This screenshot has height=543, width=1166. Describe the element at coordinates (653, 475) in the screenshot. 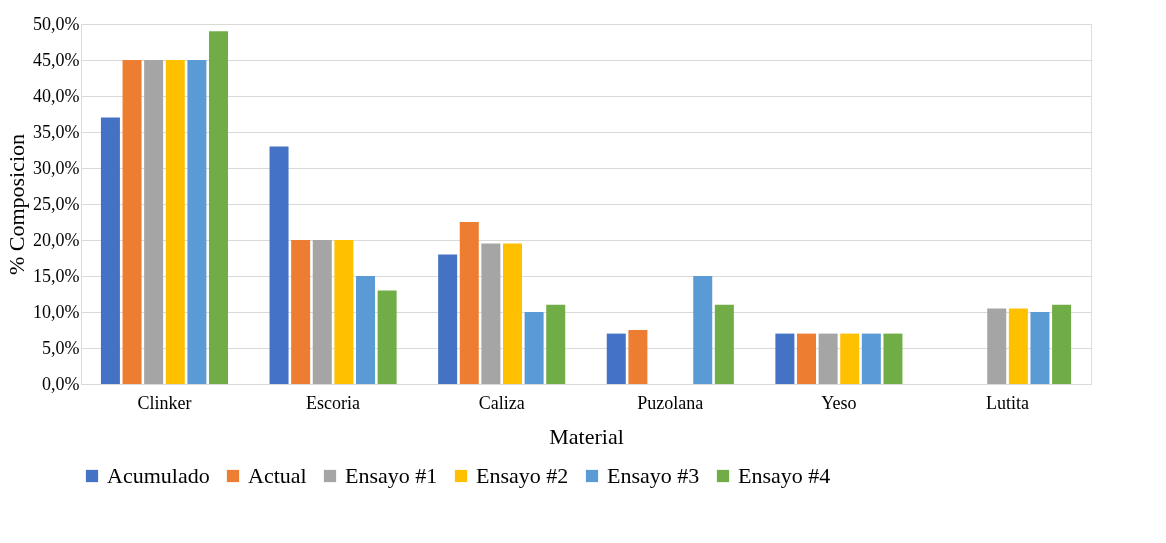

I see `legend-label: Ensayo #3` at that location.